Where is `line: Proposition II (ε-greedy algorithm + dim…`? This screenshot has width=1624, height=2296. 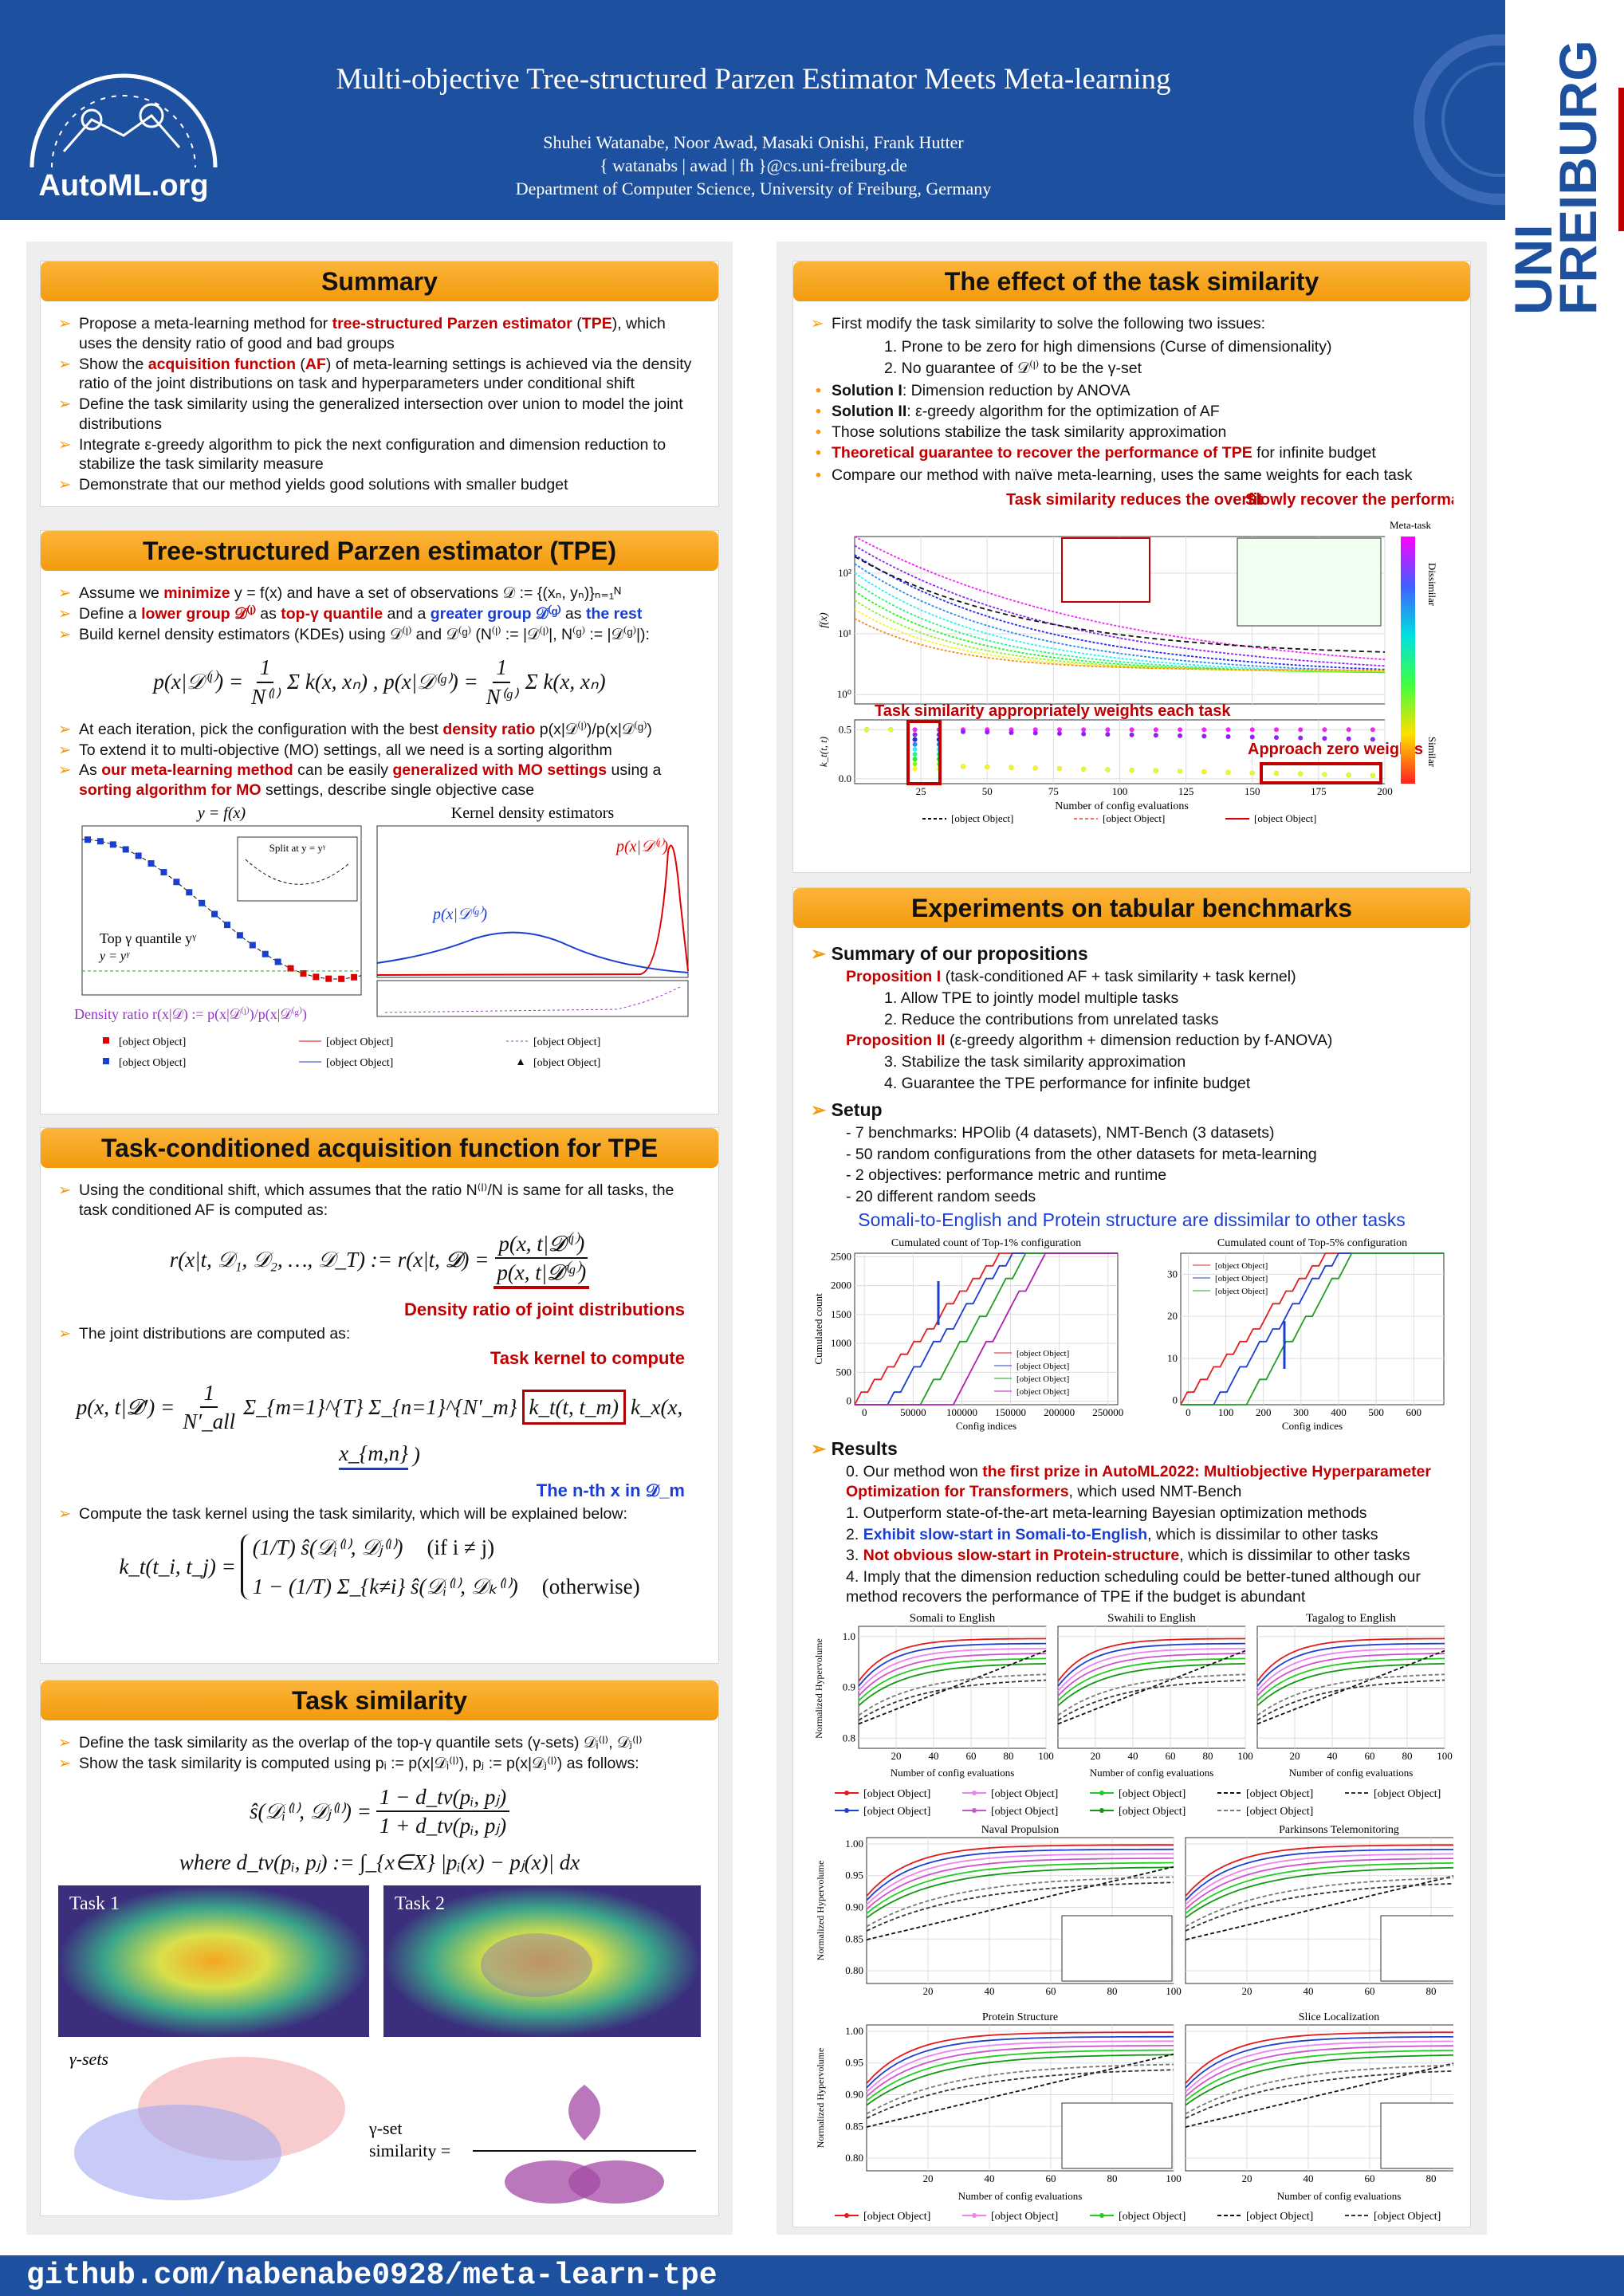
line: Proposition II (ε-greedy algorithm + dim… is located at coordinates (1132, 1041).